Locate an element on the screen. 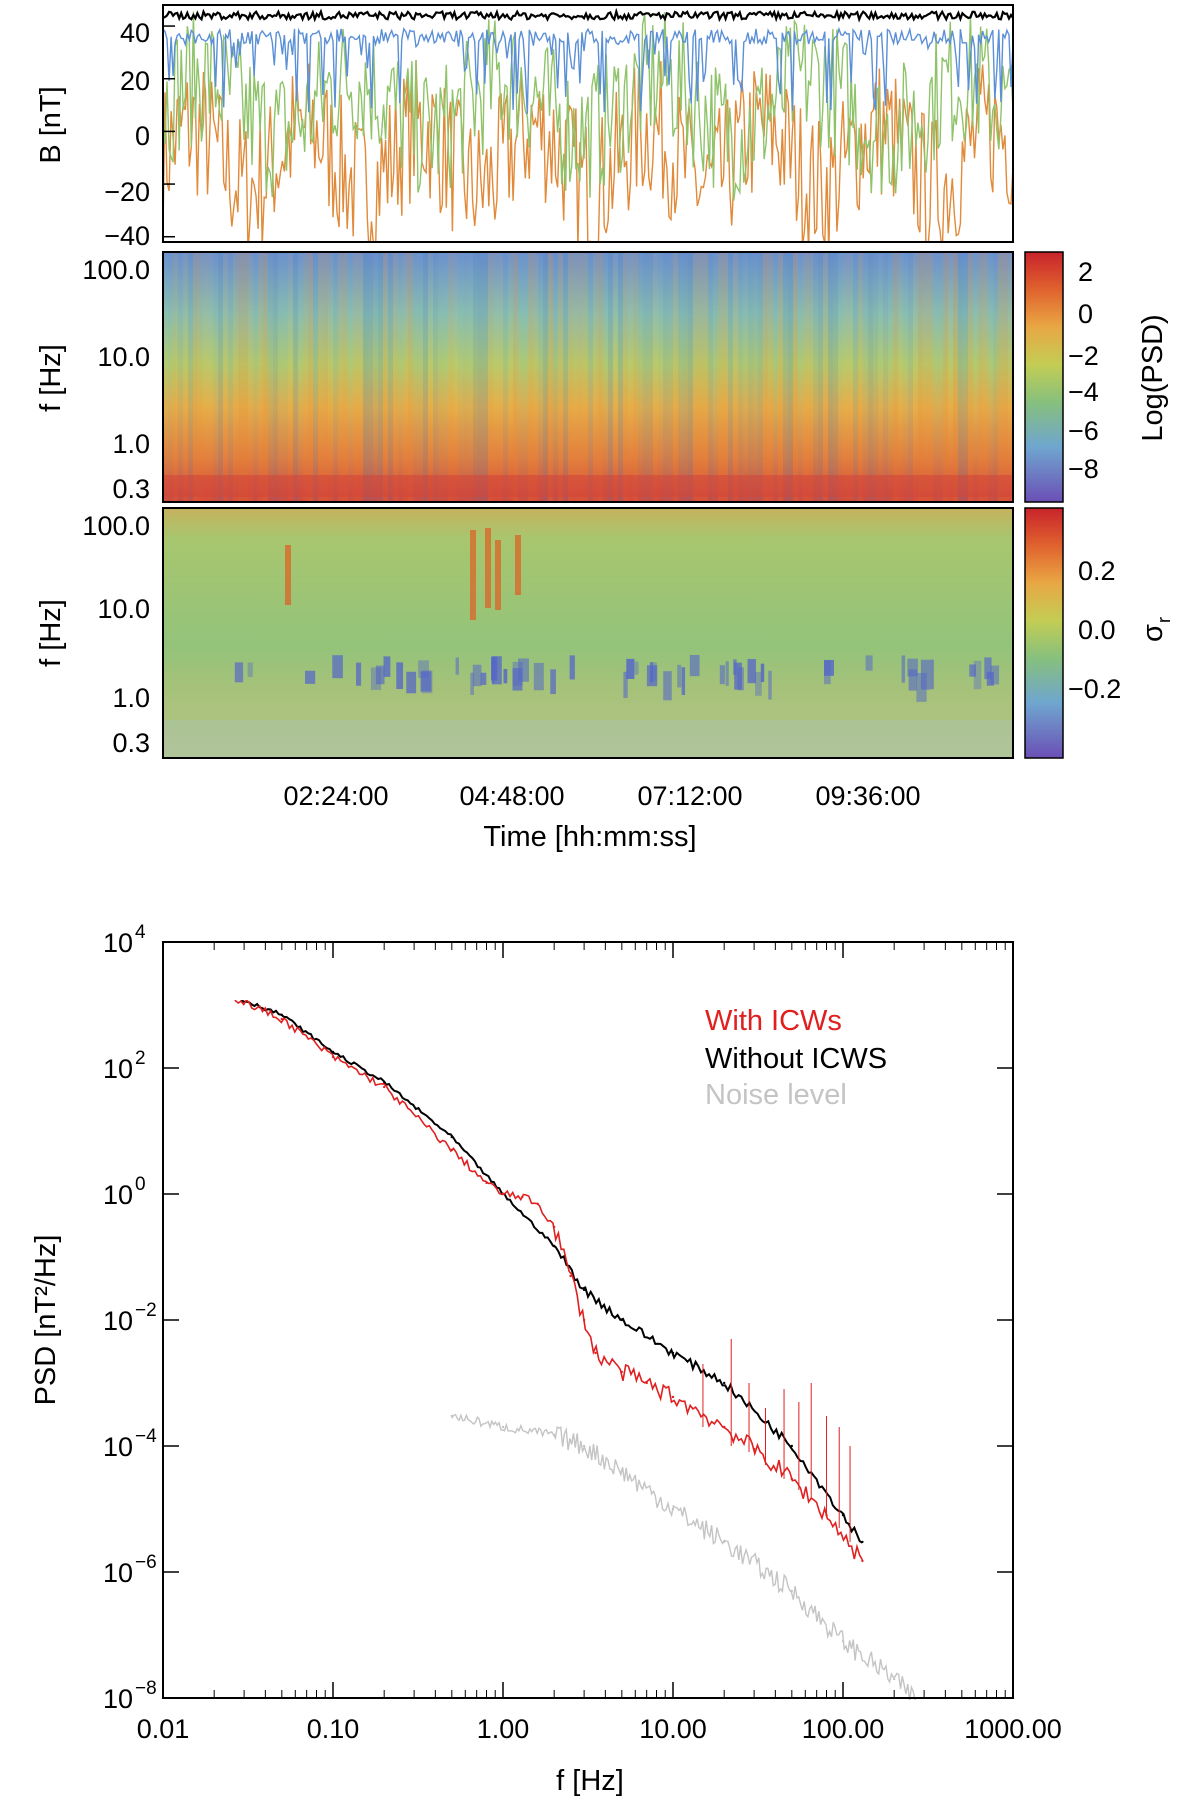 This screenshot has width=1200, height=1800. psd-ylabel: f [Hz] is located at coordinates (51, 378).